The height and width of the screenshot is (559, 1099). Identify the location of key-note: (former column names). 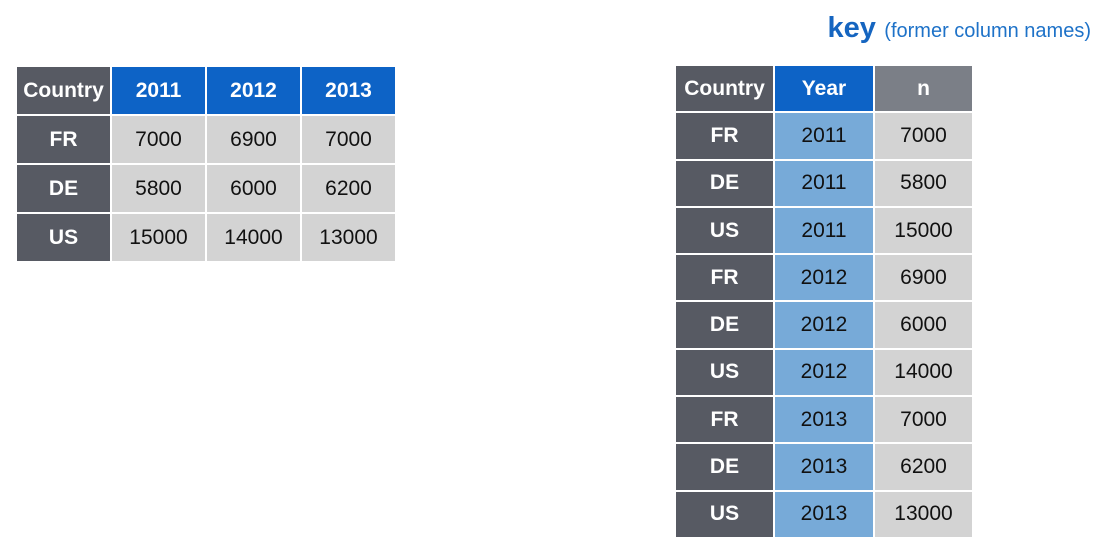
(987, 31).